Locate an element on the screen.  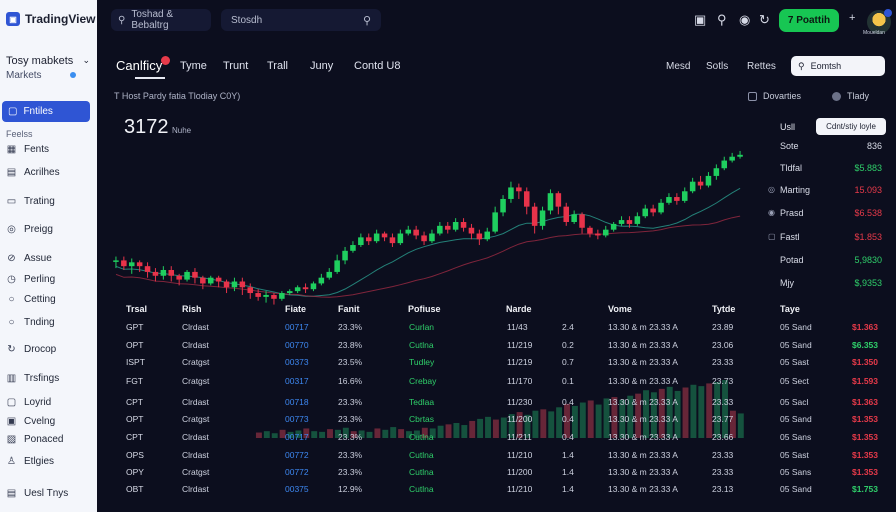
today-markets-selector: Tosy mabkets ⌄ Markets is located at coordinates (49, 68).